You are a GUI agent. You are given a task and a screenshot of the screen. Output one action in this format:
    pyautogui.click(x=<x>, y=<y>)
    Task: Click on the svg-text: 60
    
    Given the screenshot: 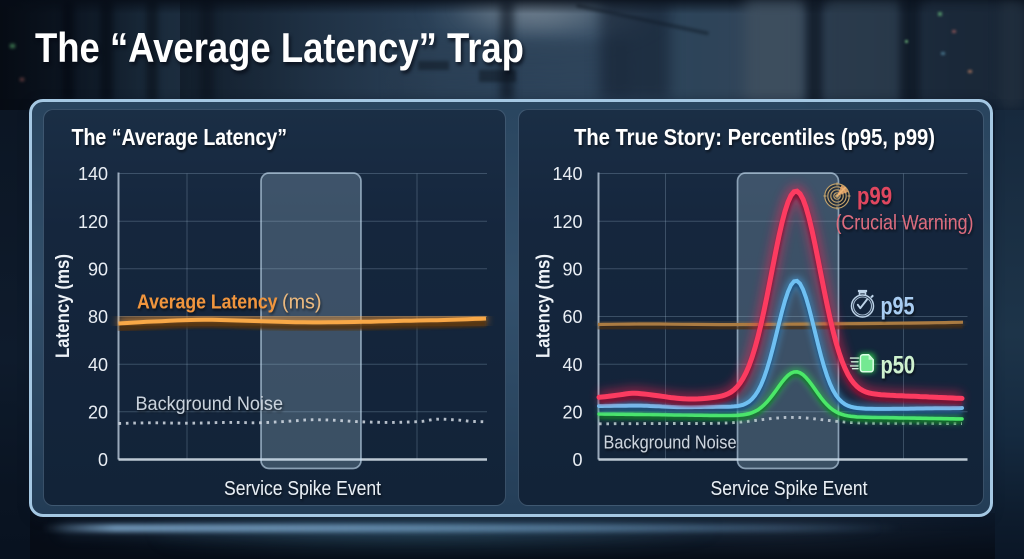 What is the action you would take?
    pyautogui.click(x=572, y=317)
    